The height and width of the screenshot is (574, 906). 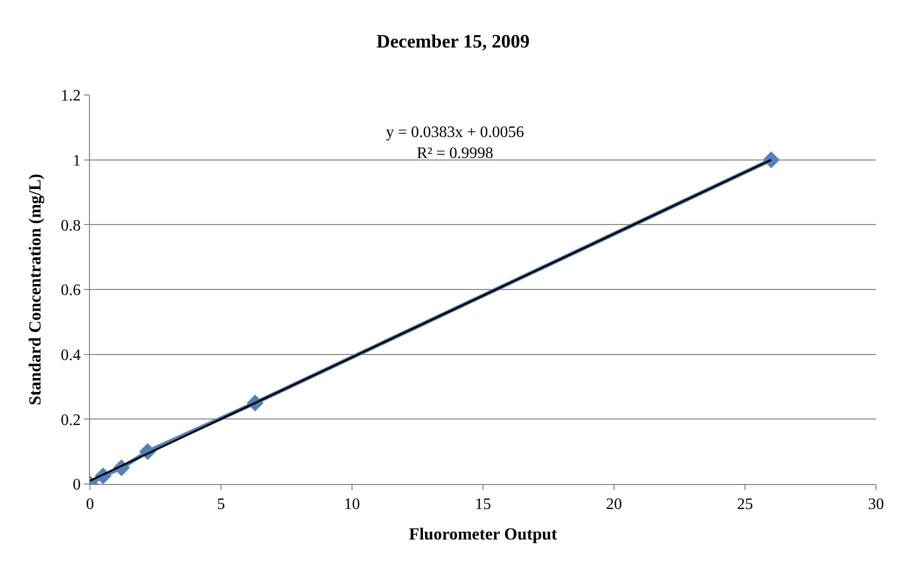 What do you see at coordinates (745, 505) in the screenshot?
I see `x-tick-label: 25` at bounding box center [745, 505].